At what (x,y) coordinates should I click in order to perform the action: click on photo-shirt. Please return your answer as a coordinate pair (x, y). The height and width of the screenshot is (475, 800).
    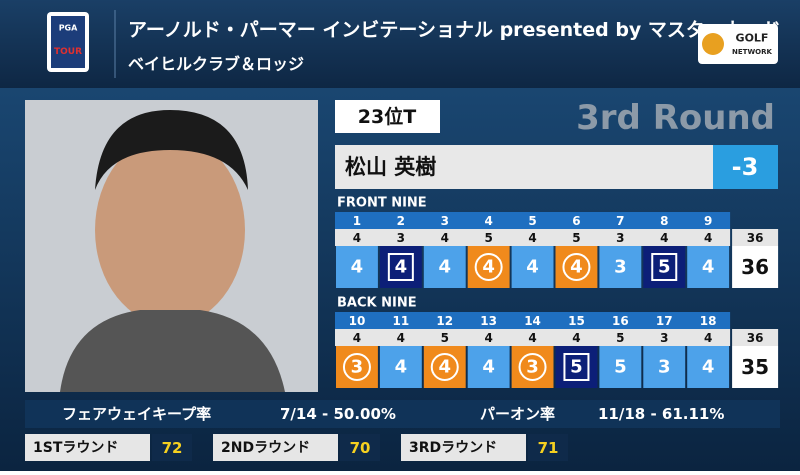
    Looking at the image, I should click on (172, 351).